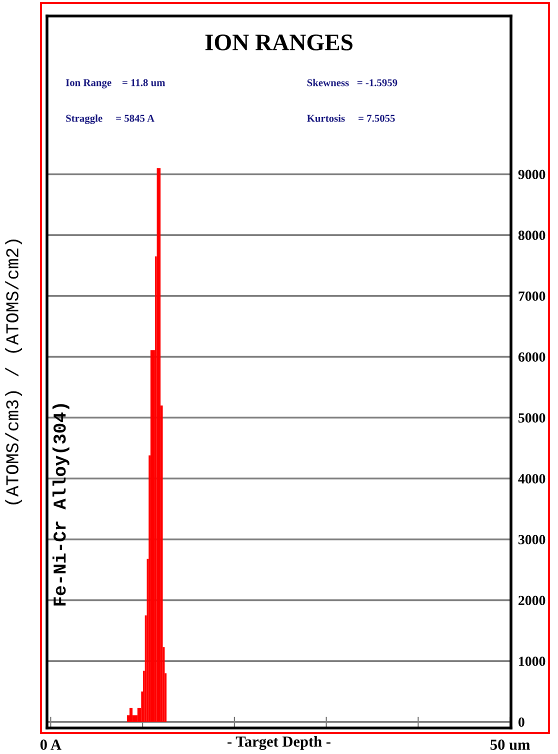  What do you see at coordinates (532, 418) in the screenshot?
I see `y-tick-label: 5000` at bounding box center [532, 418].